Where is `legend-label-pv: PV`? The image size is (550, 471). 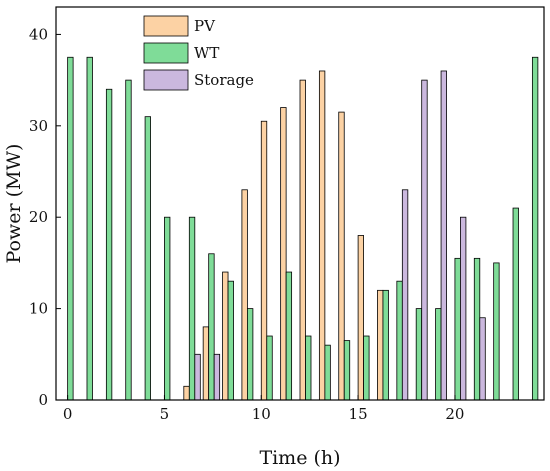 legend-label-pv: PV is located at coordinates (205, 26).